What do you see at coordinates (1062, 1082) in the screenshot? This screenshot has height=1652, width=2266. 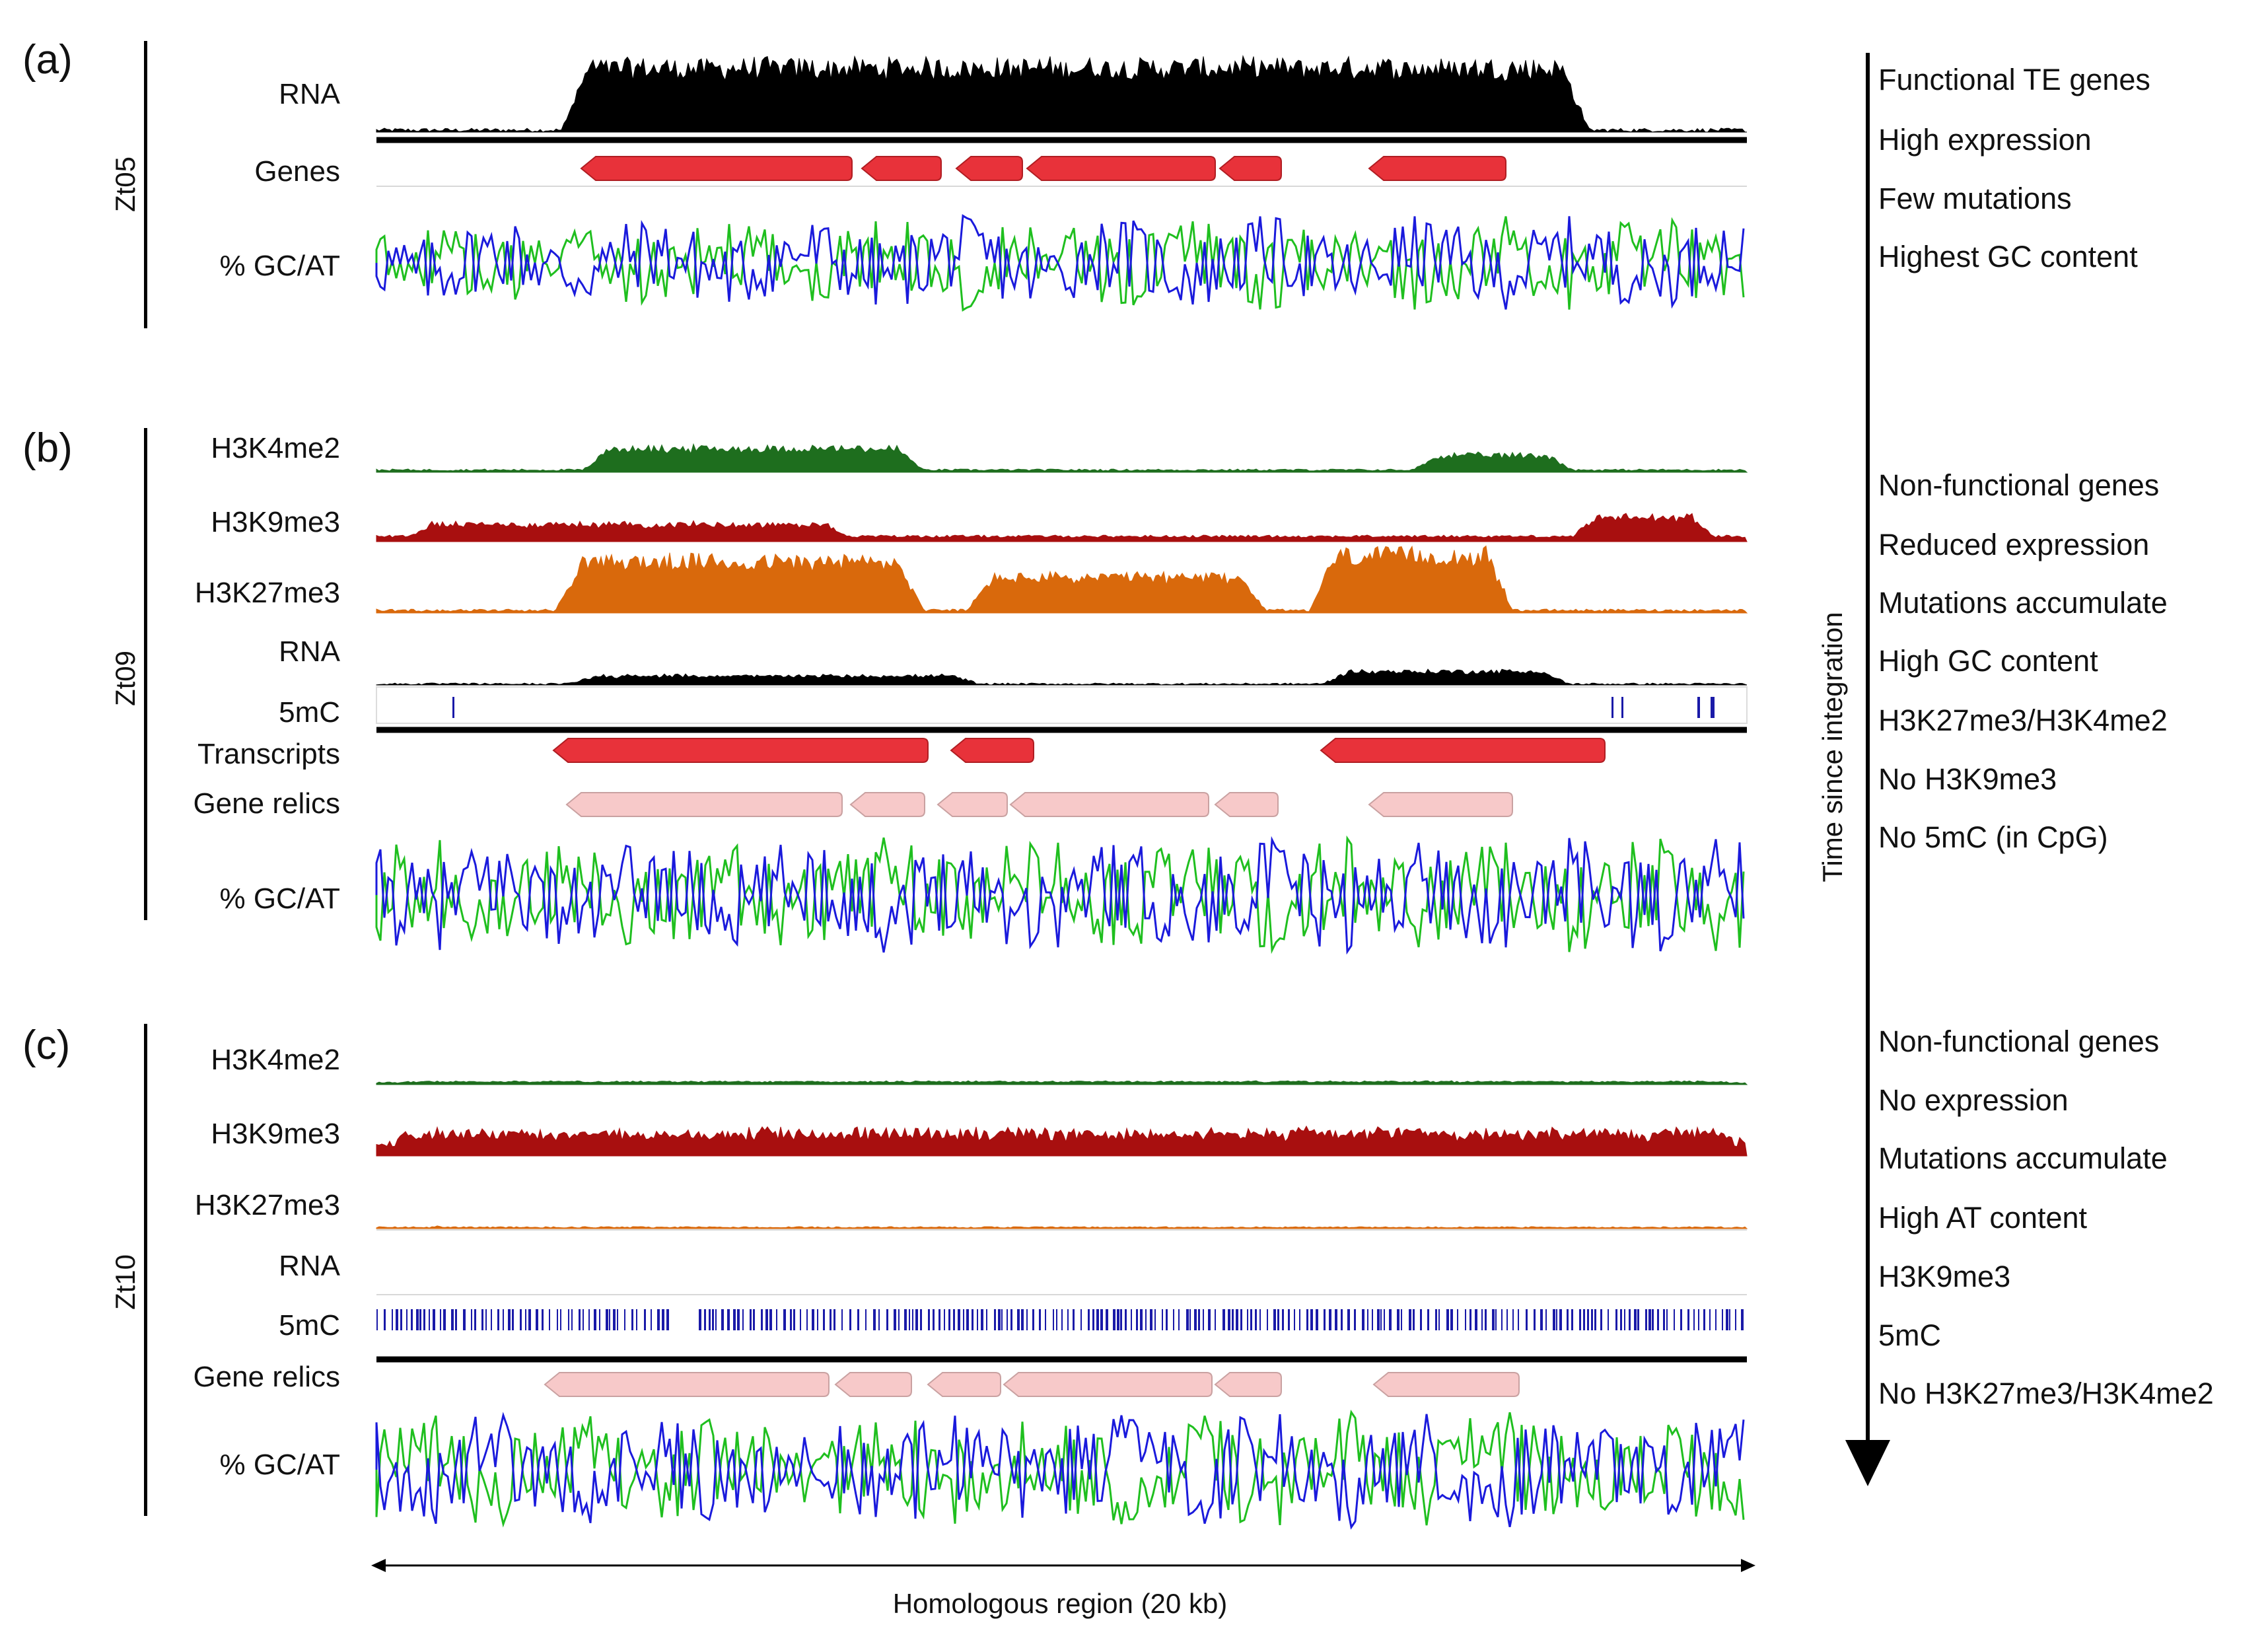 I see `h3k4me2-c` at bounding box center [1062, 1082].